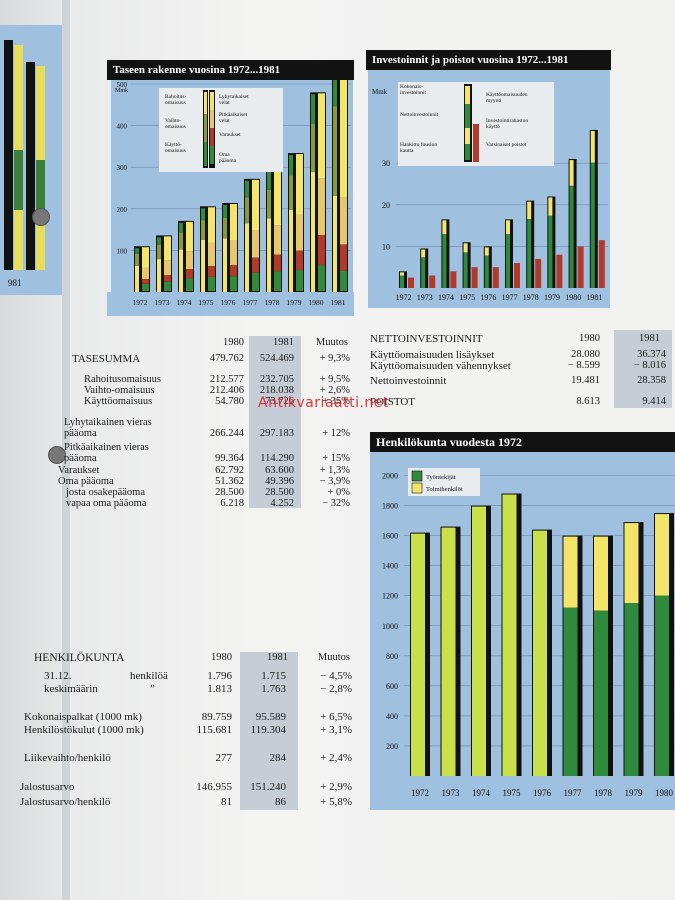 This screenshot has width=675, height=900. Describe the element at coordinates (152, 689) in the screenshot. I see `row-unit: ”` at that location.